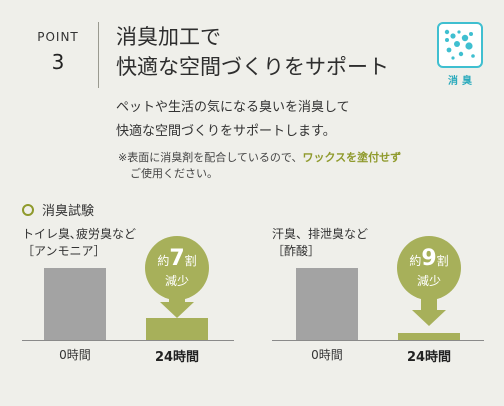 Image resolution: width=504 pixels, height=406 pixels. I want to click on chart-acetic-acid: 汗臭、排泄臭など ［酢酸］, so click(320, 243).